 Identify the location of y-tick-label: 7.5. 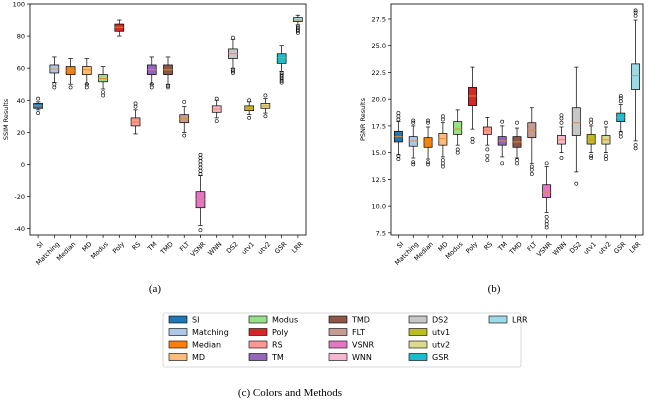
(381, 233).